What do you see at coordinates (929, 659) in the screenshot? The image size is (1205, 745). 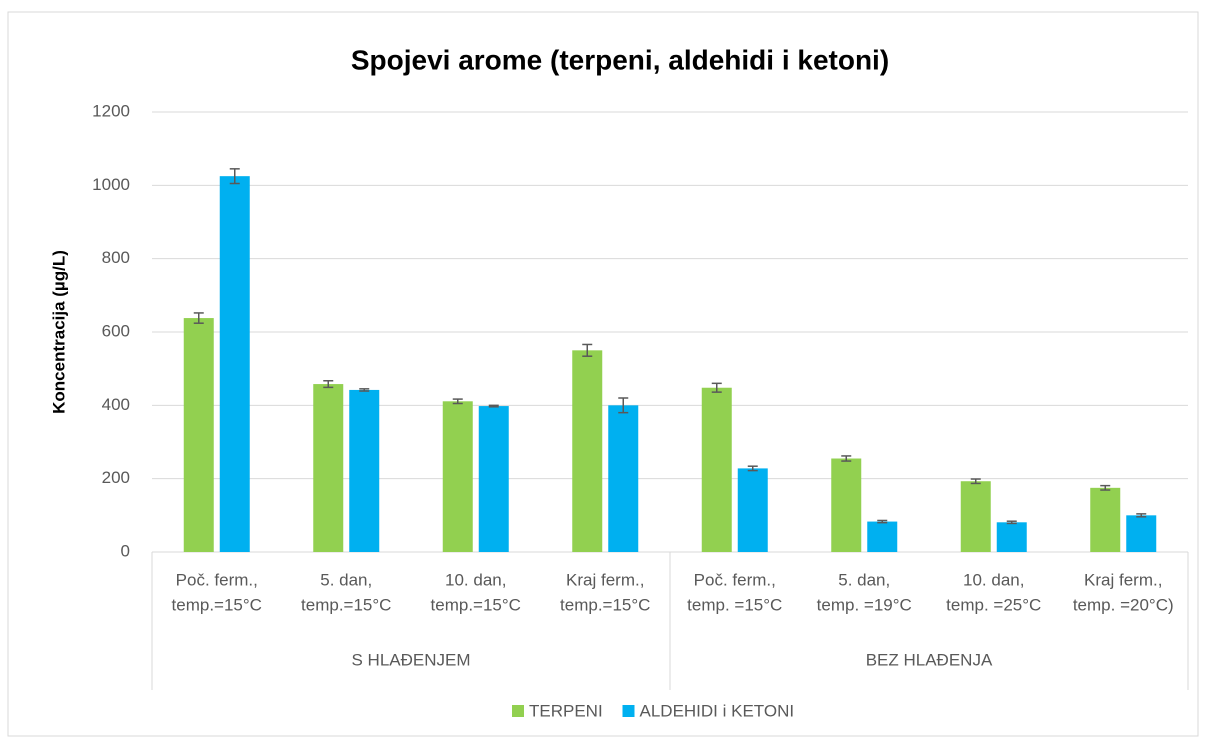 I see `group-label: BEZ HLAĐENJA` at bounding box center [929, 659].